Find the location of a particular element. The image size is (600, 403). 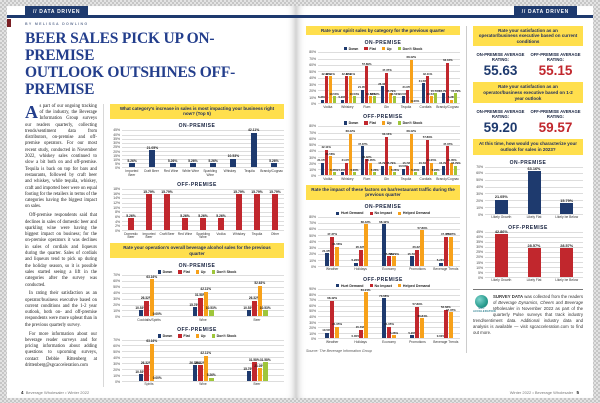

y-tick-label: 45% is located at coordinates (479, 231).